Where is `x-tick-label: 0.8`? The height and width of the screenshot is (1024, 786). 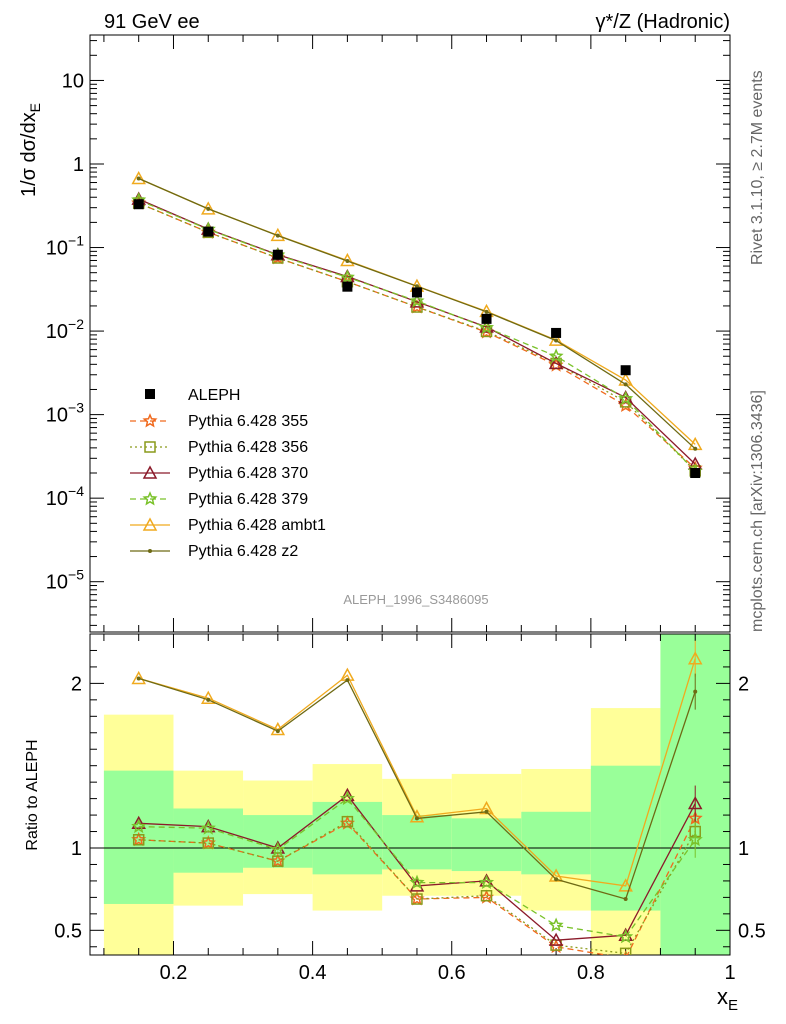
x-tick-label: 0.8 is located at coordinates (591, 973).